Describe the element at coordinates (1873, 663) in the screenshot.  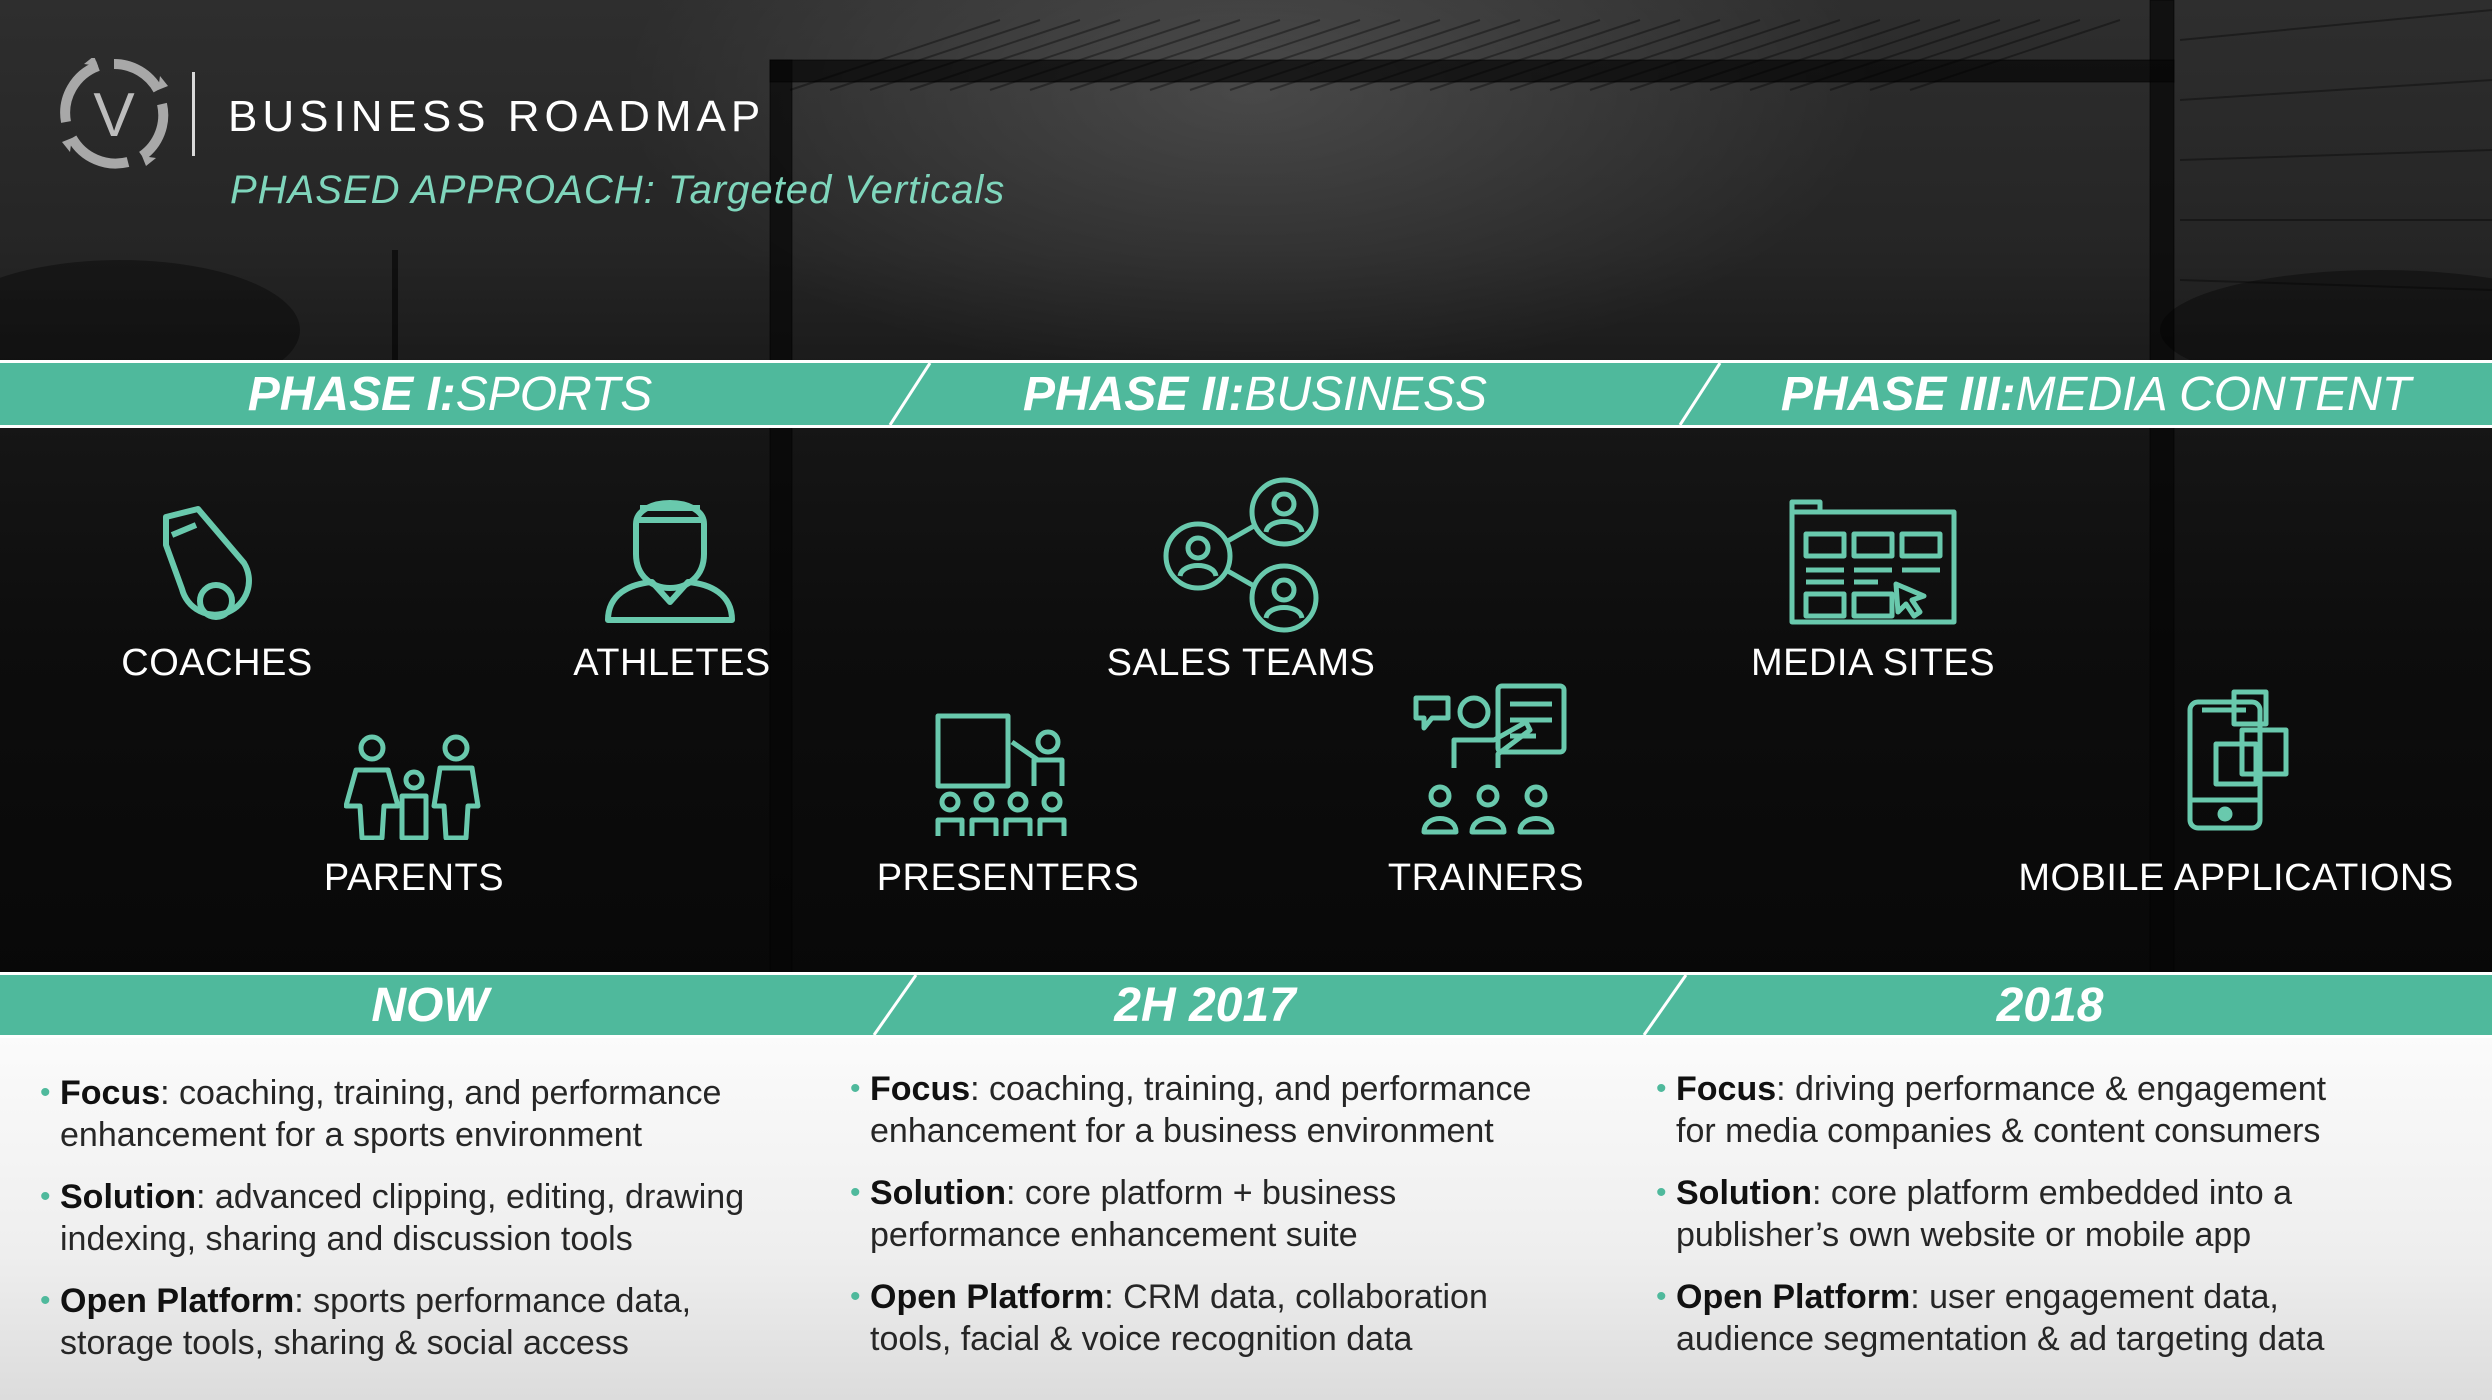
I see `vertical-label-media-sites: MEDIA SITES` at that location.